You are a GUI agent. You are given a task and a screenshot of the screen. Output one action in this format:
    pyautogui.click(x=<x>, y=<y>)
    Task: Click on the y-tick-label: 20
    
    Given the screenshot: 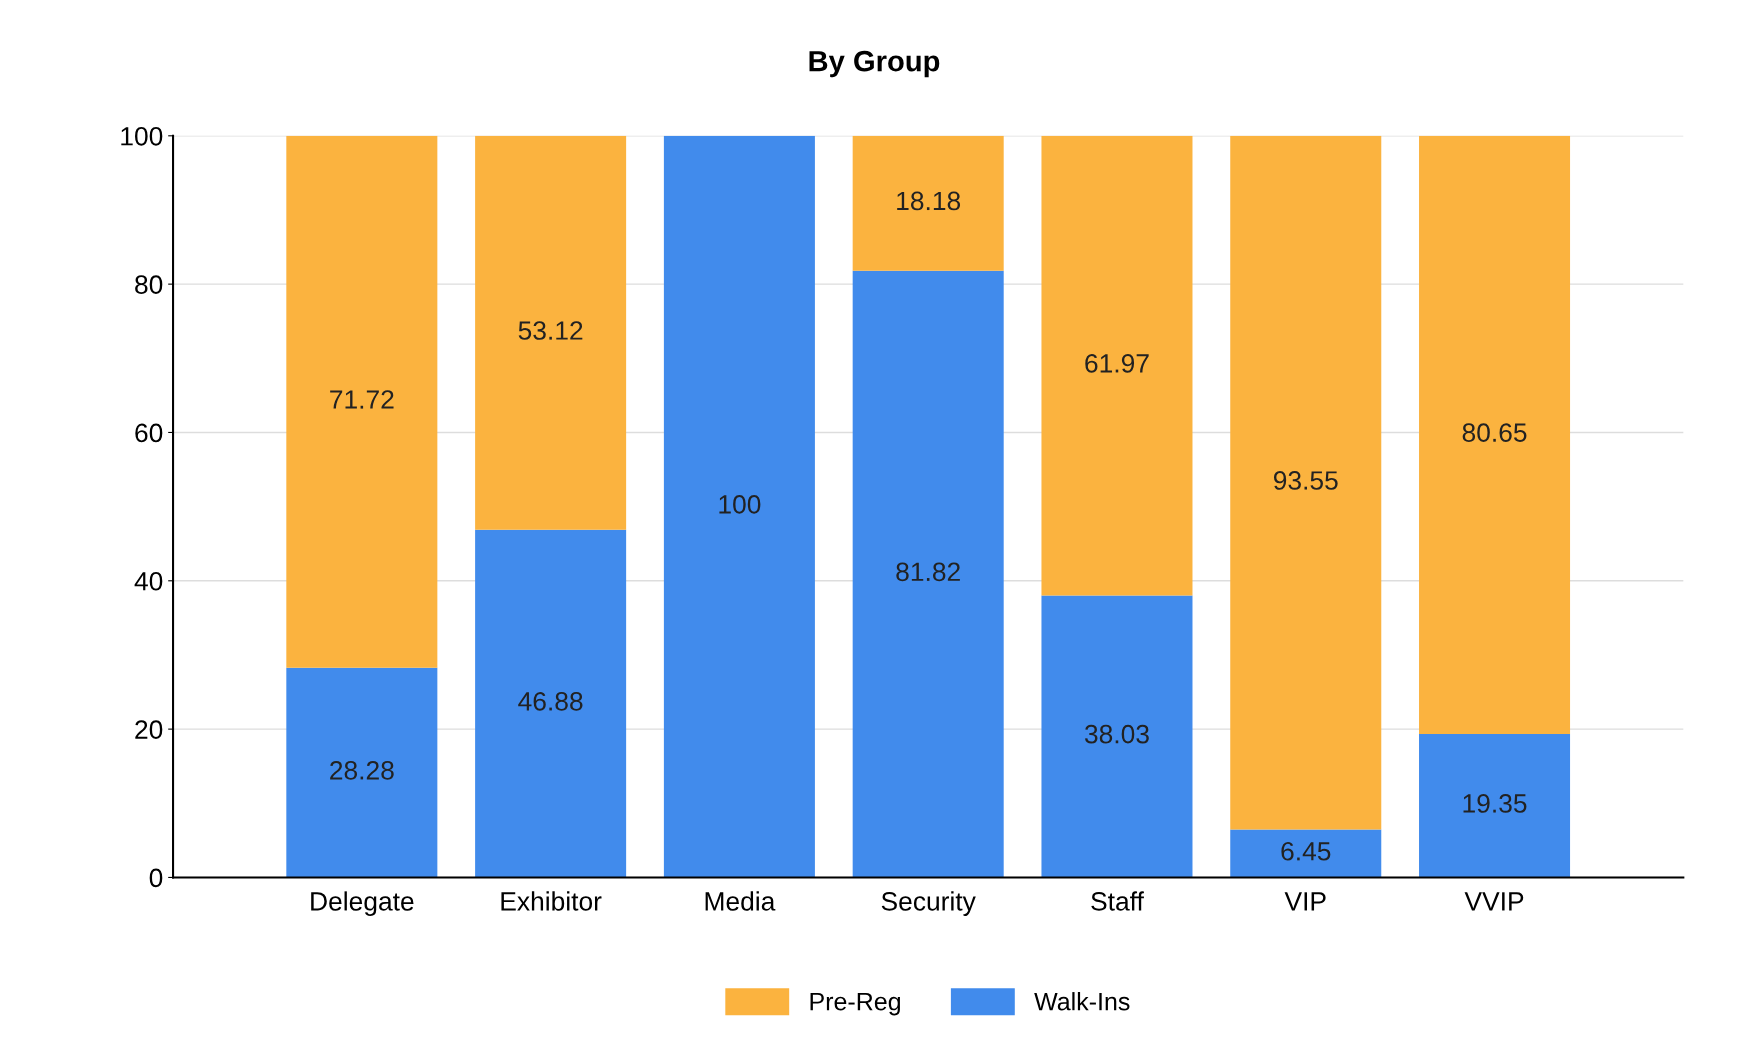 What is the action you would take?
    pyautogui.click(x=149, y=729)
    